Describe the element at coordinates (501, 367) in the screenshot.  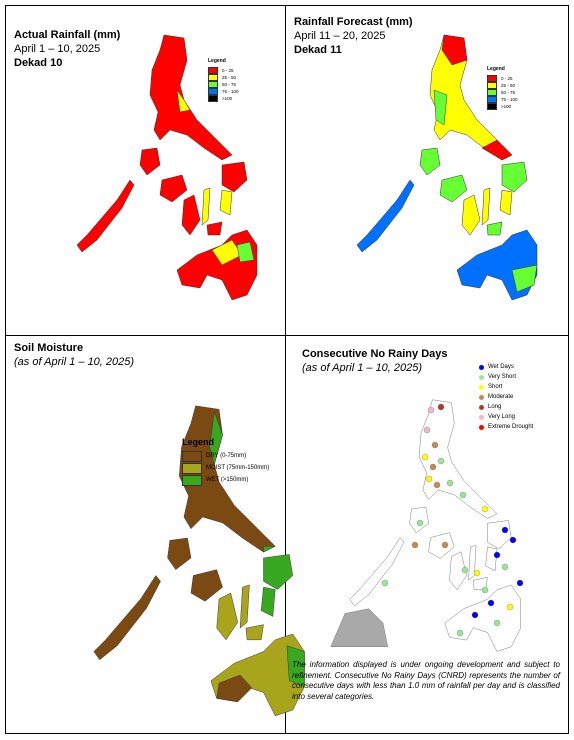
I see `legend-label: Wet Days` at that location.